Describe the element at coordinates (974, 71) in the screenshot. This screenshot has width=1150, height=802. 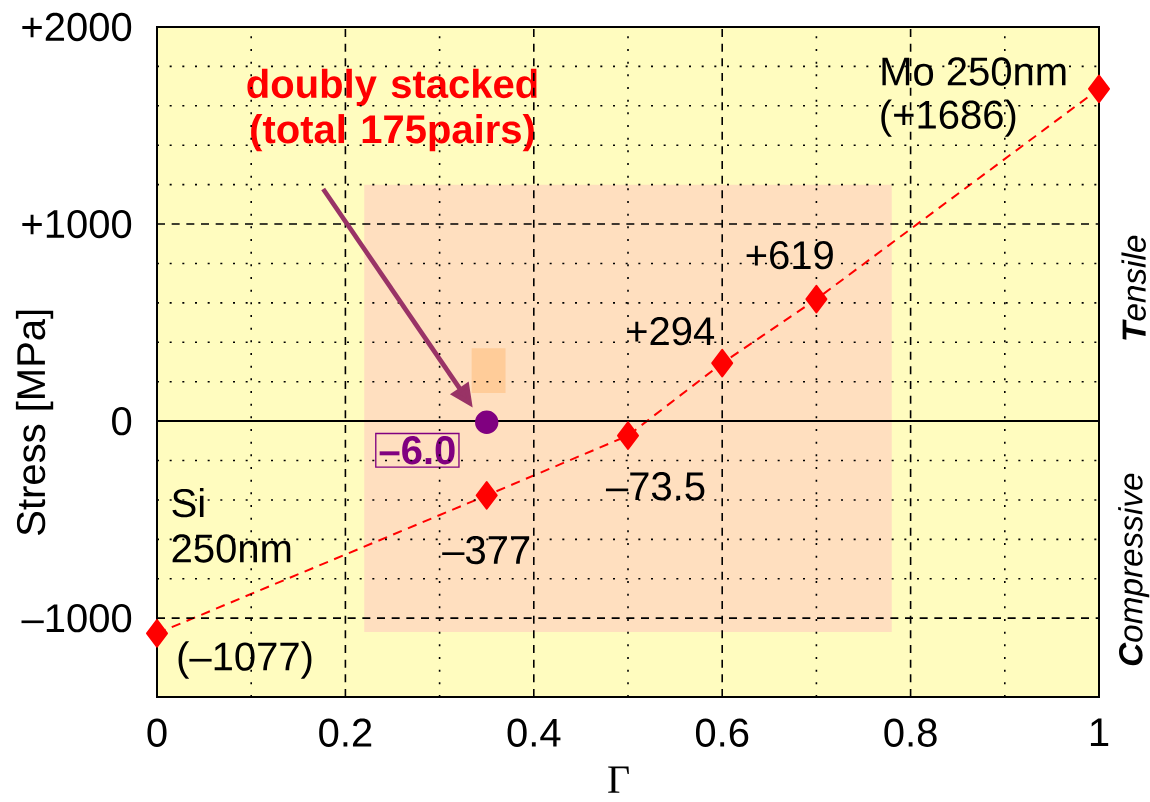
I see `annotation: Mo 250nm` at that location.